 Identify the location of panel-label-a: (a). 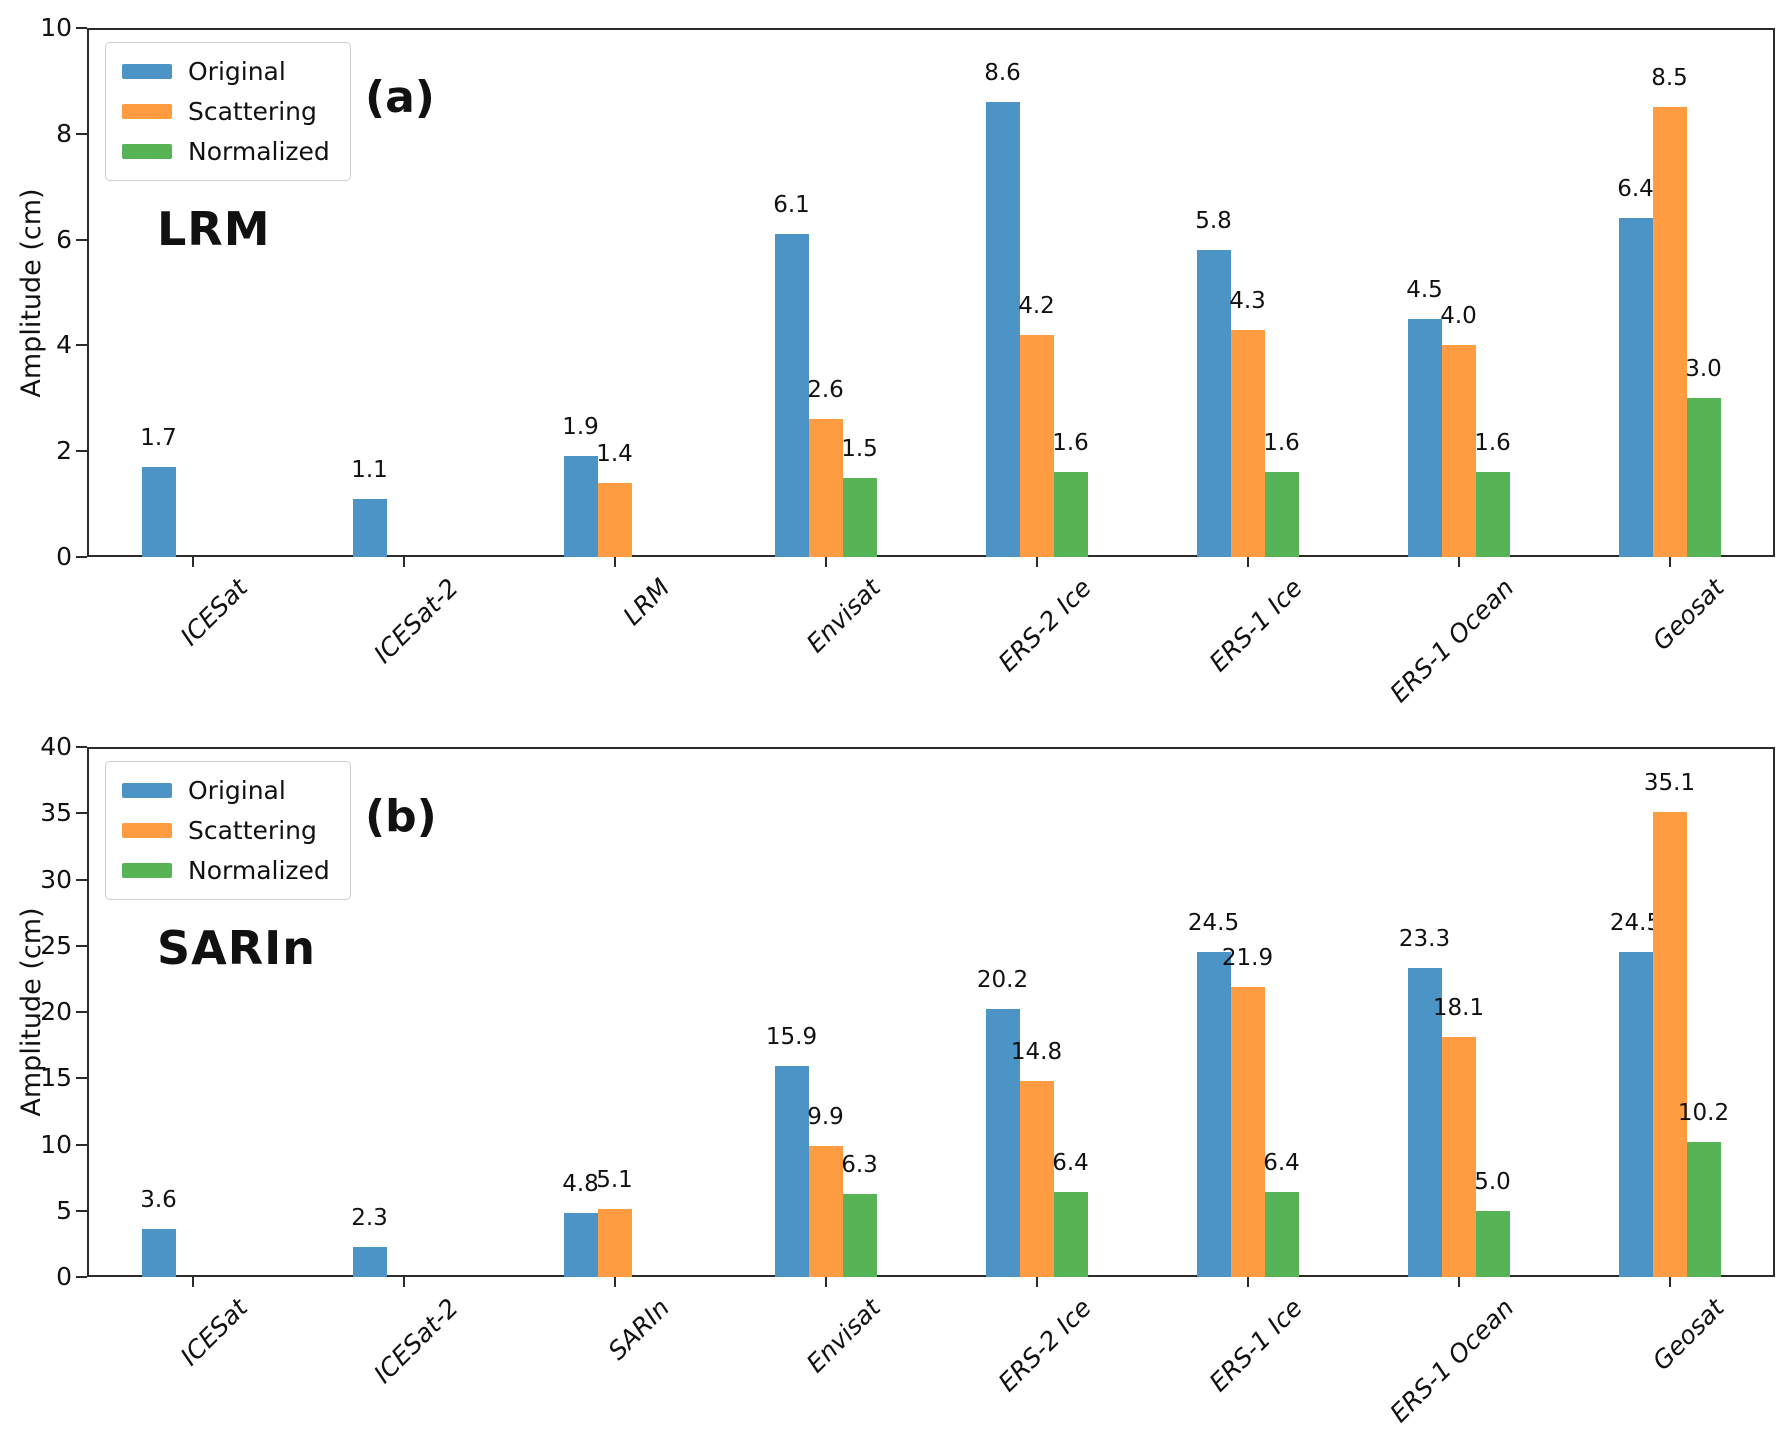
(400, 97).